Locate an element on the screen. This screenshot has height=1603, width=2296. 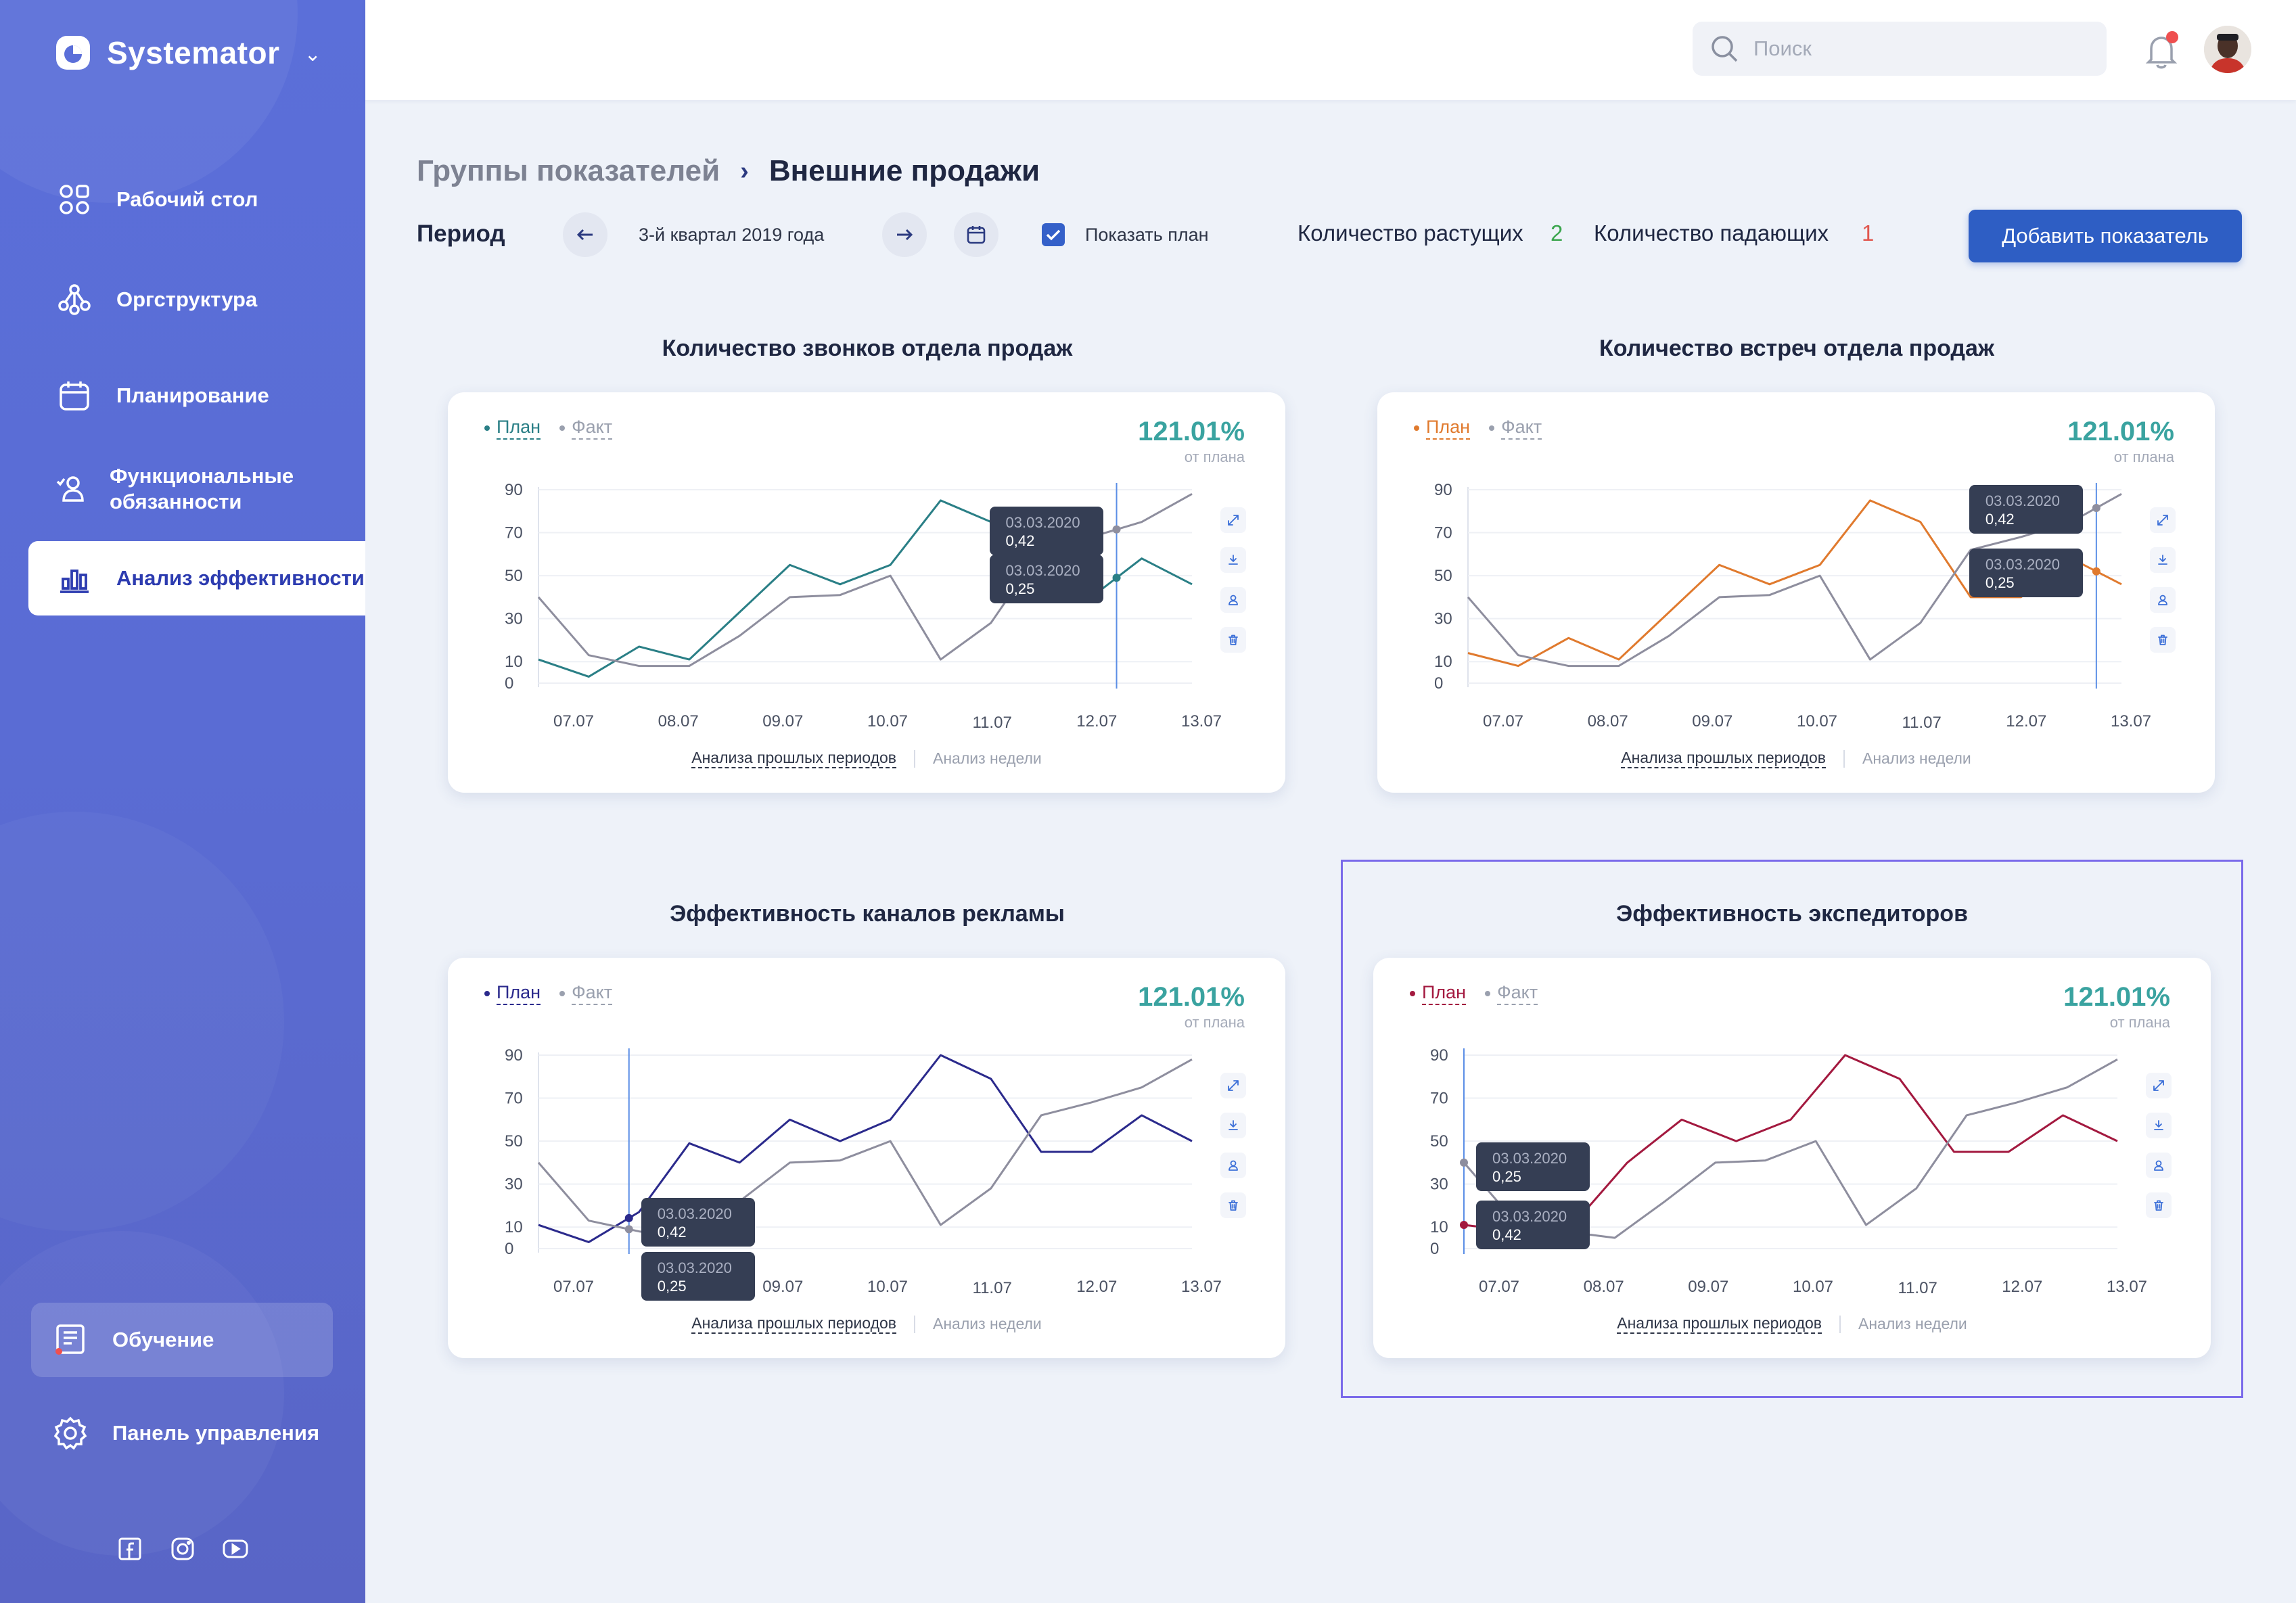
breadcrumb-parent-link: Группы показателей is located at coordinates (568, 170).